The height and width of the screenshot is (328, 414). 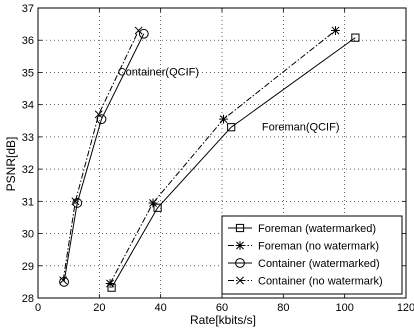 What do you see at coordinates (301, 127) in the screenshot?
I see `annotation-foreman-qcif: Foreman(QCIF)` at bounding box center [301, 127].